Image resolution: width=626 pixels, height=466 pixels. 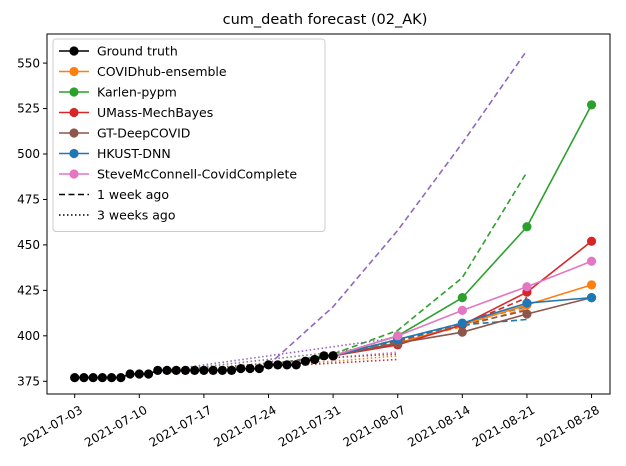 What do you see at coordinates (155, 112) in the screenshot?
I see `legend-label: UMass-MechBayes` at bounding box center [155, 112].